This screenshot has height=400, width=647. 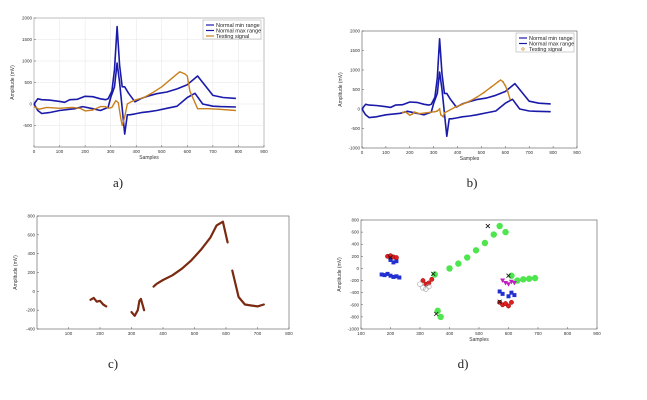 What do you see at coordinates (118, 182) in the screenshot?
I see `panel-a-label: a)` at bounding box center [118, 182].